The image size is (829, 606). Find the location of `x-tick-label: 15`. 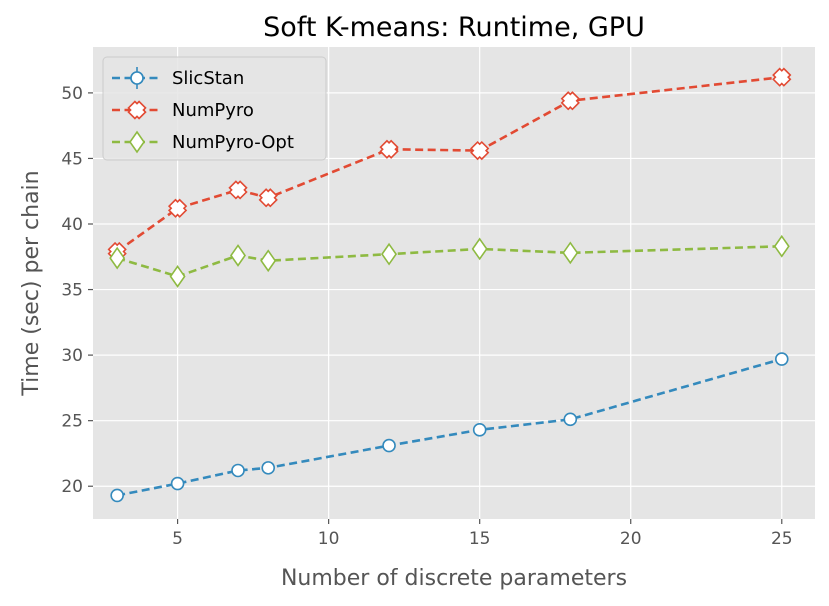

x-tick-label: 15 is located at coordinates (480, 539).